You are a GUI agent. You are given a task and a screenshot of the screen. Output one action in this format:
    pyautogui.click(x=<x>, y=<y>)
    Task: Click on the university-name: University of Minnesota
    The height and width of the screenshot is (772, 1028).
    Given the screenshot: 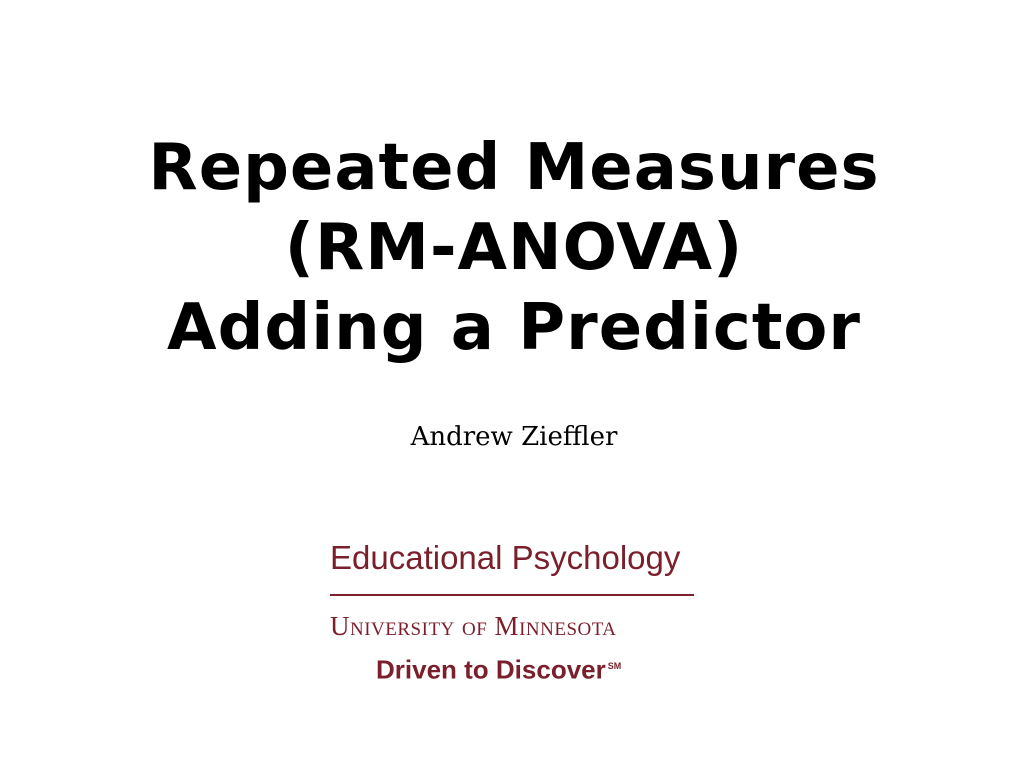 What is the action you would take?
    pyautogui.click(x=473, y=626)
    